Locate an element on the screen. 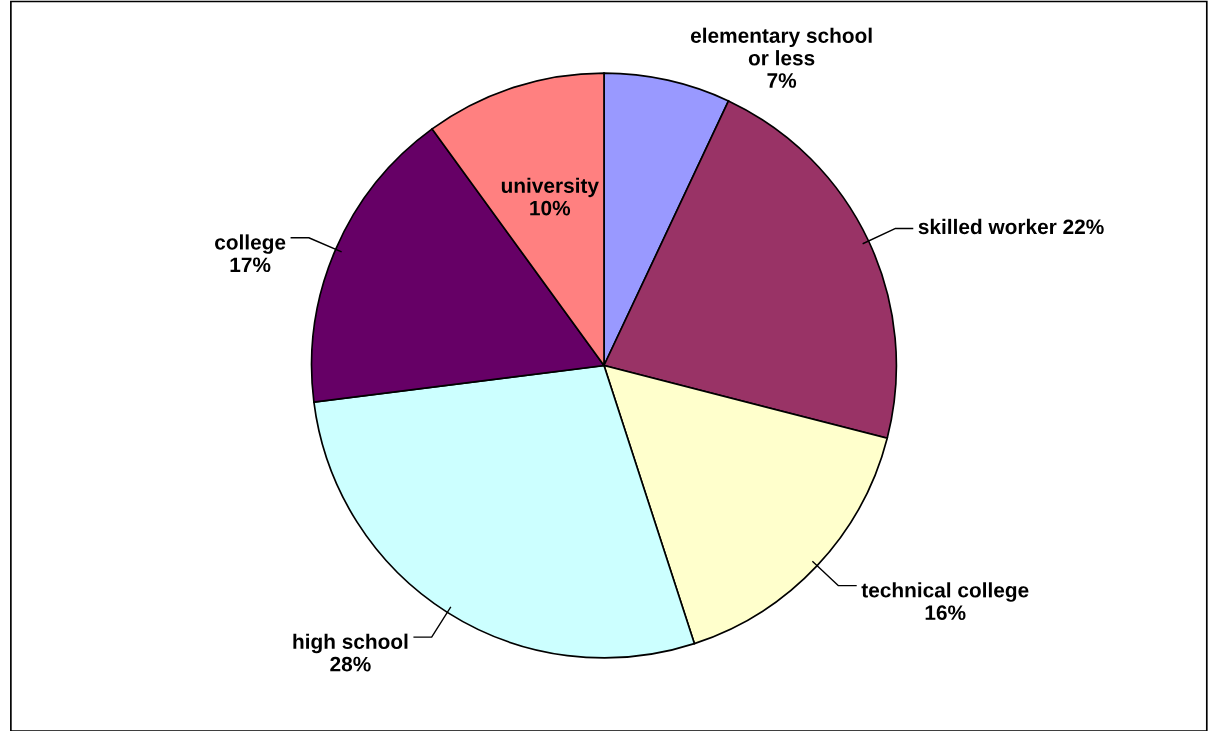 This screenshot has width=1208, height=731. data-label: 10% is located at coordinates (550, 208).